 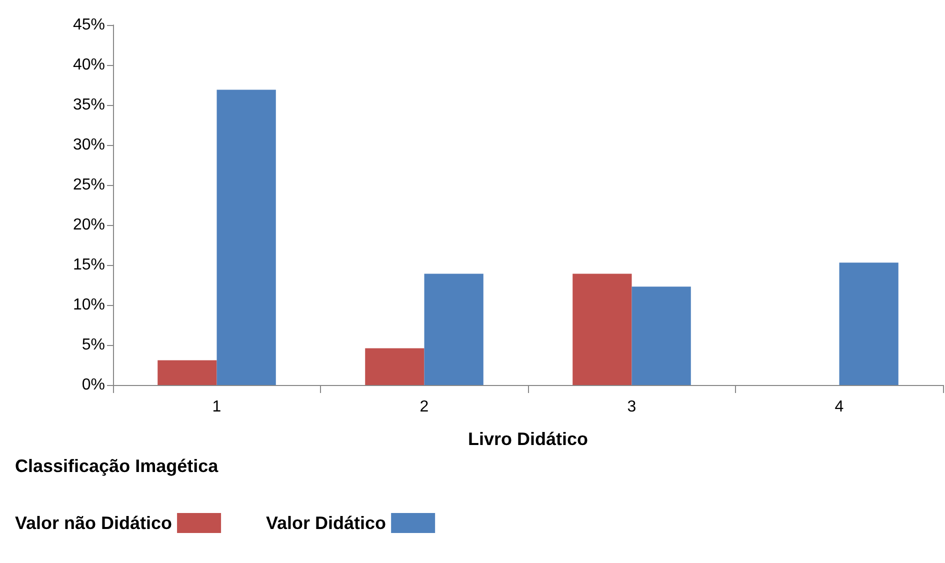 What do you see at coordinates (88, 305) in the screenshot?
I see `y-tick-label: 10%` at bounding box center [88, 305].